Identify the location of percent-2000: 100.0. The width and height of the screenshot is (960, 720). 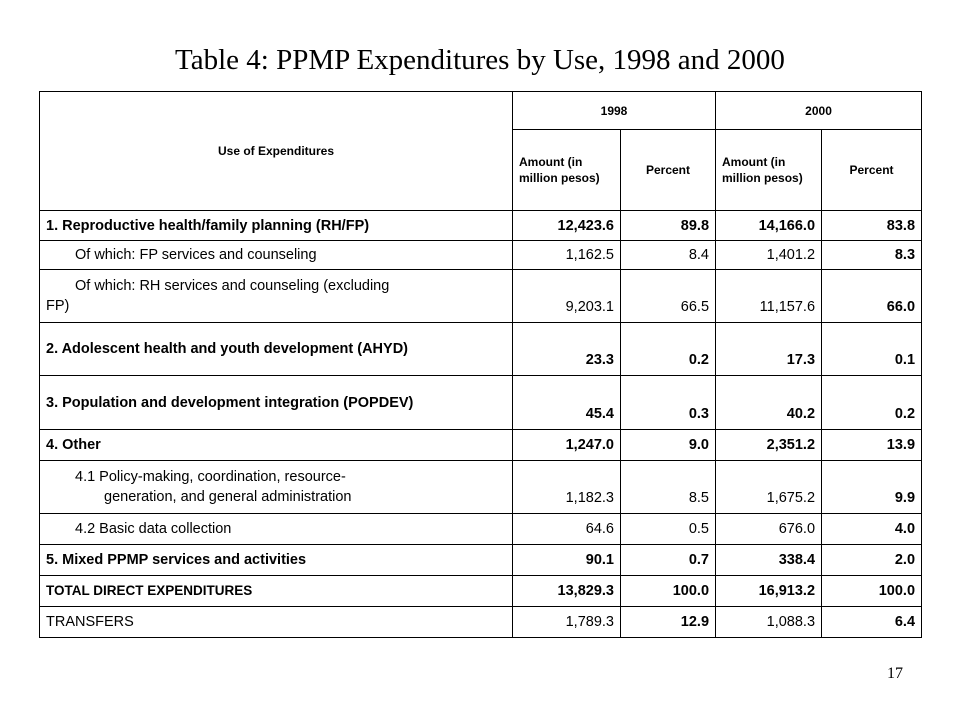
(872, 591).